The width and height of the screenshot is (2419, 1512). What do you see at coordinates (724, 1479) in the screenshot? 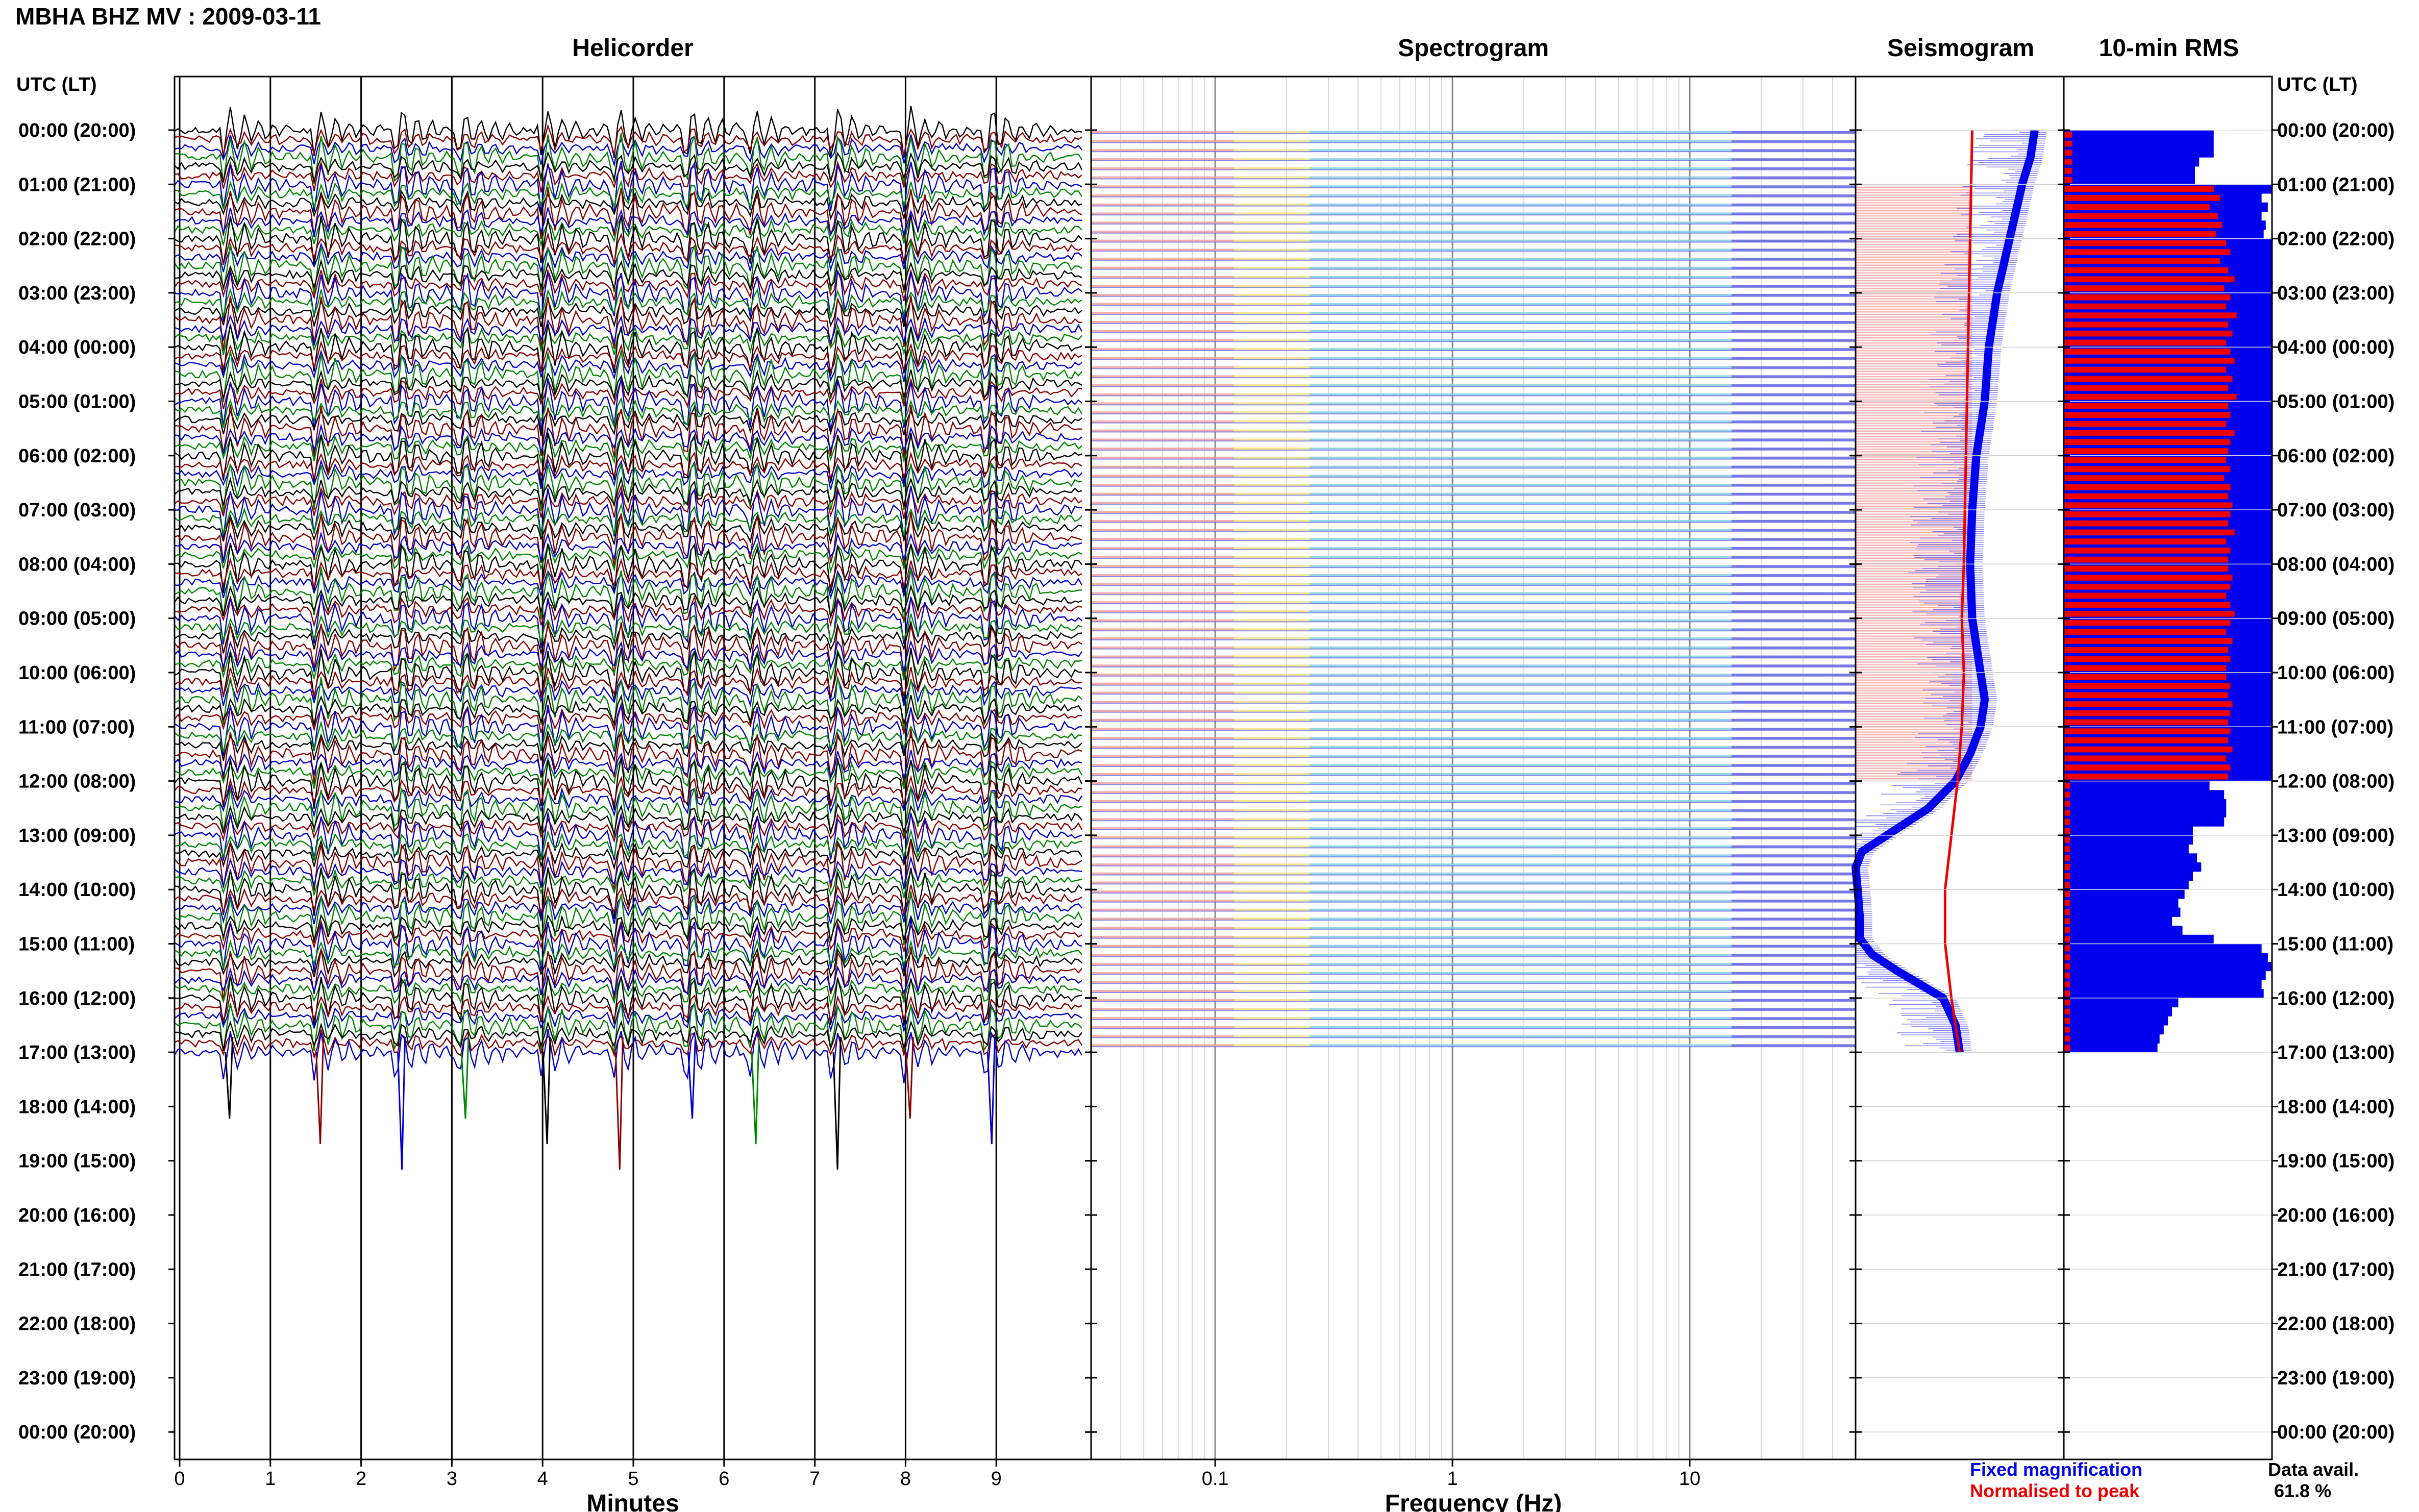
I see `minute-tick-label: 6` at bounding box center [724, 1479].